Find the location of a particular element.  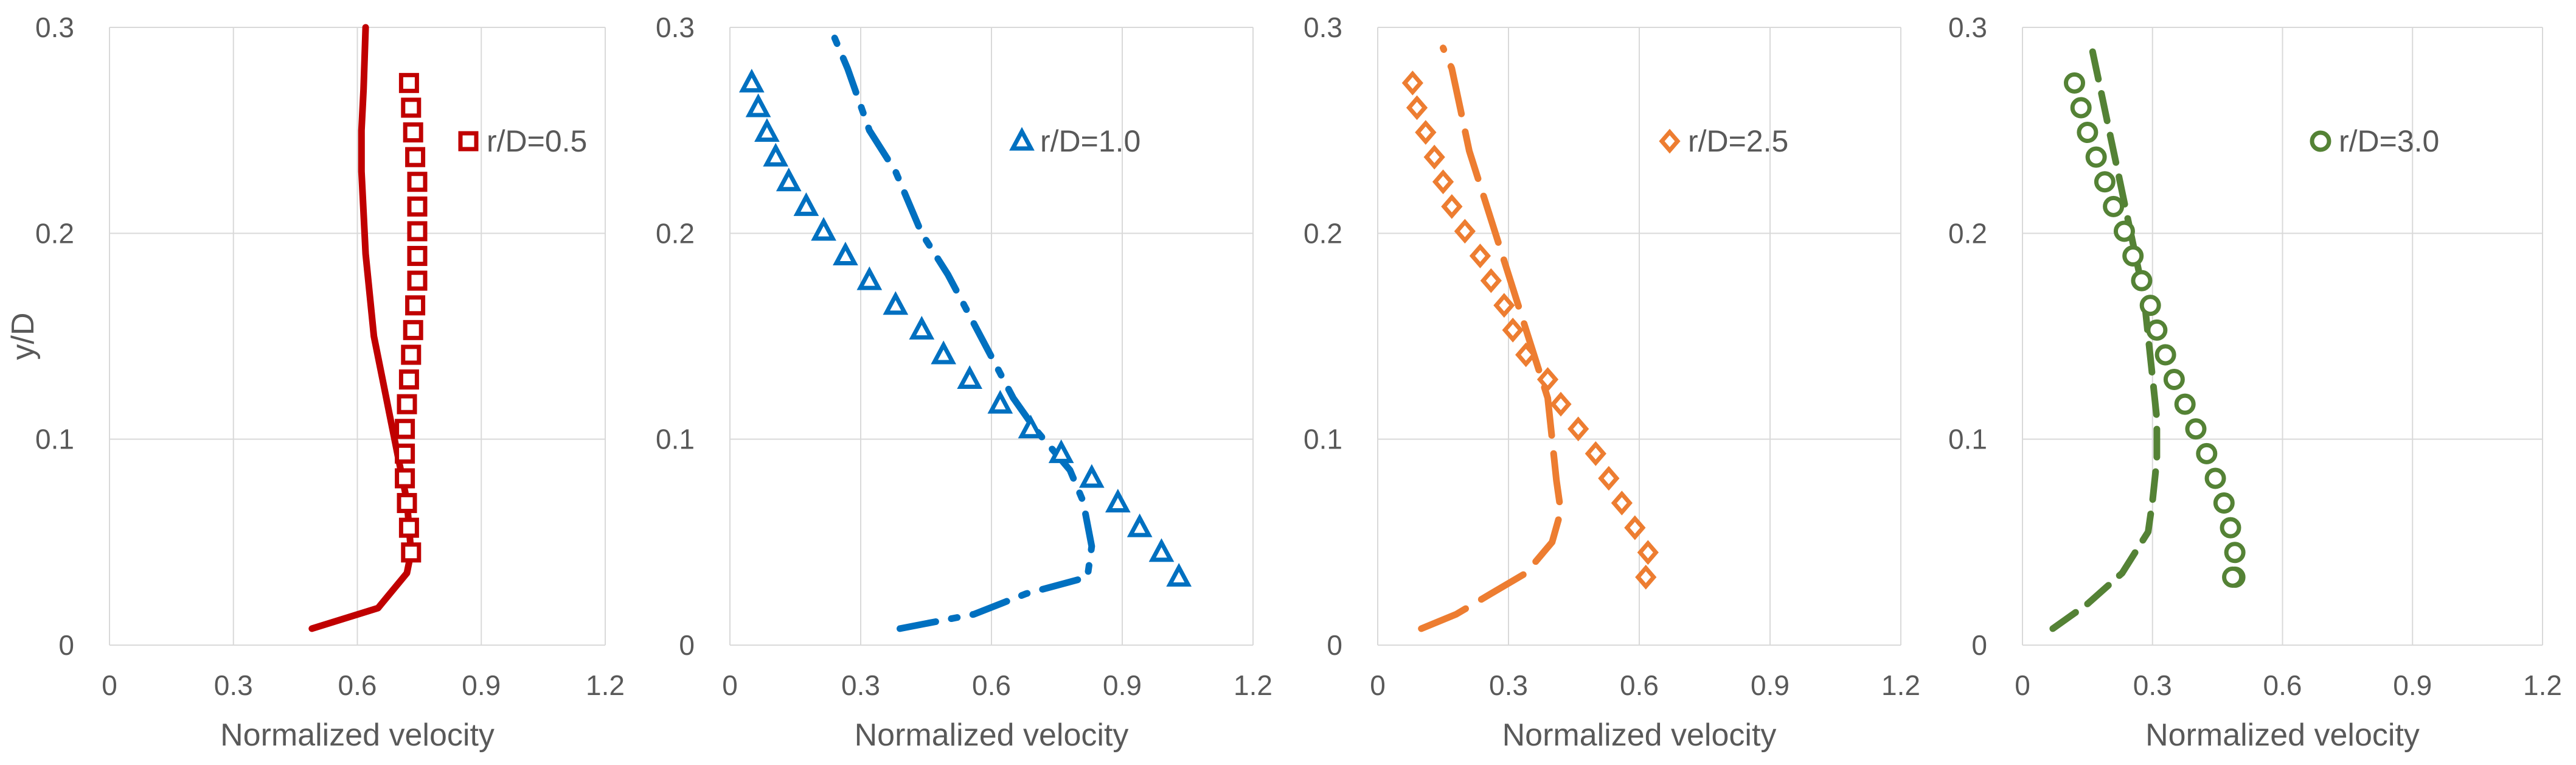

legend-label: r/D=2.5 is located at coordinates (1738, 141).